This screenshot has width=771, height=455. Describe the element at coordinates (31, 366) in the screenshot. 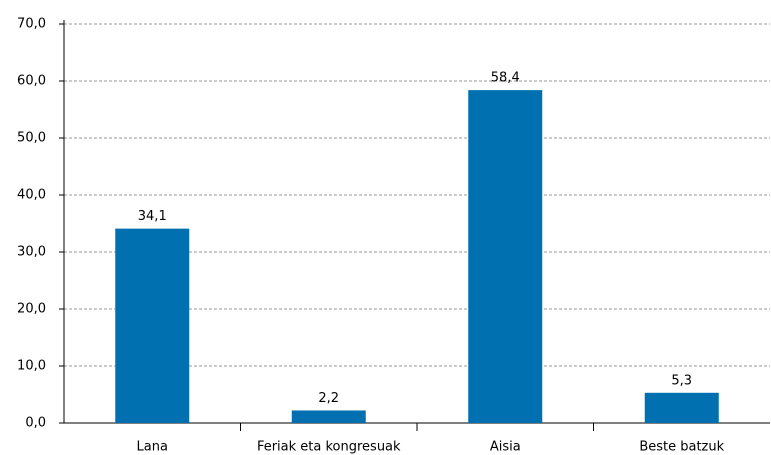

I see `y-tick-label: 10,0` at that location.